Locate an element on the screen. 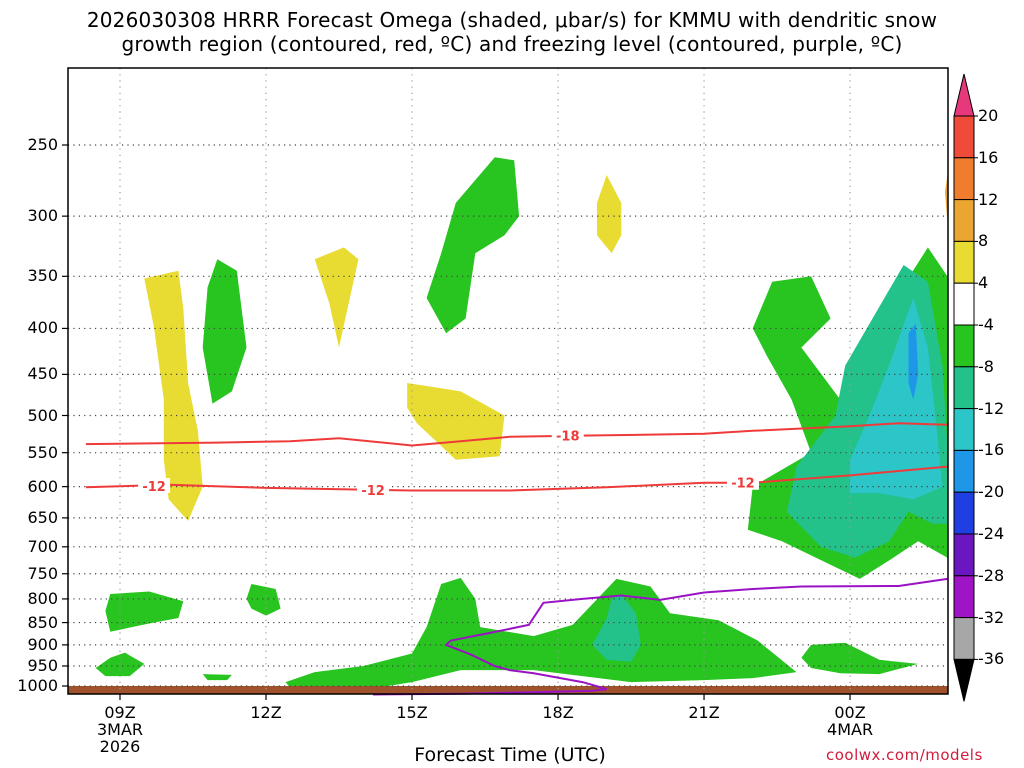 The image size is (1024, 768). y-tick-label: 800 is located at coordinates (42, 598).